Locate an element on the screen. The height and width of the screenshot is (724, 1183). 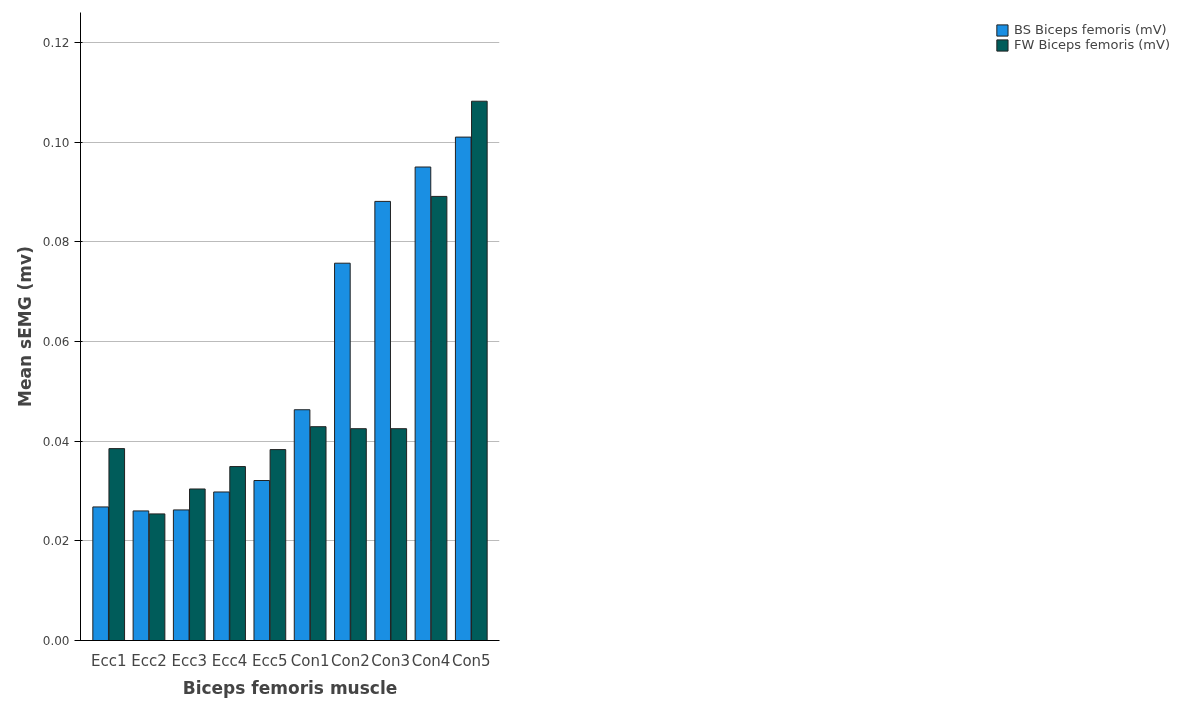
y-tick-label: 0.10 is located at coordinates (56, 142).